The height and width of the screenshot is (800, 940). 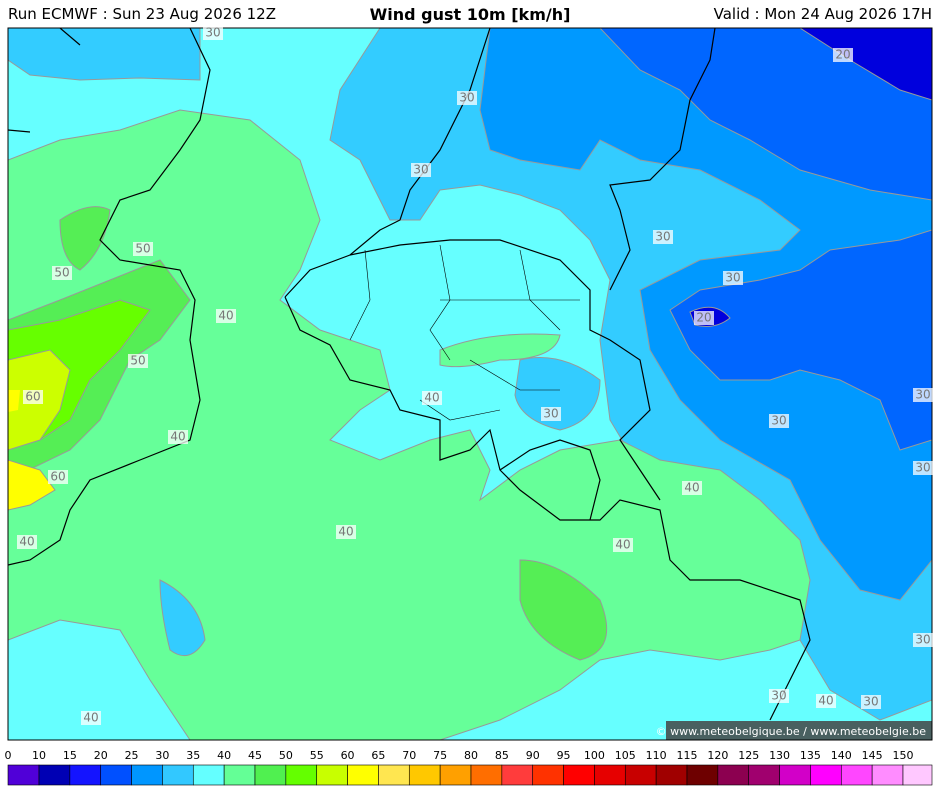 What do you see at coordinates (70, 755) in the screenshot?
I see `legend-tick-label: 15` at bounding box center [70, 755].